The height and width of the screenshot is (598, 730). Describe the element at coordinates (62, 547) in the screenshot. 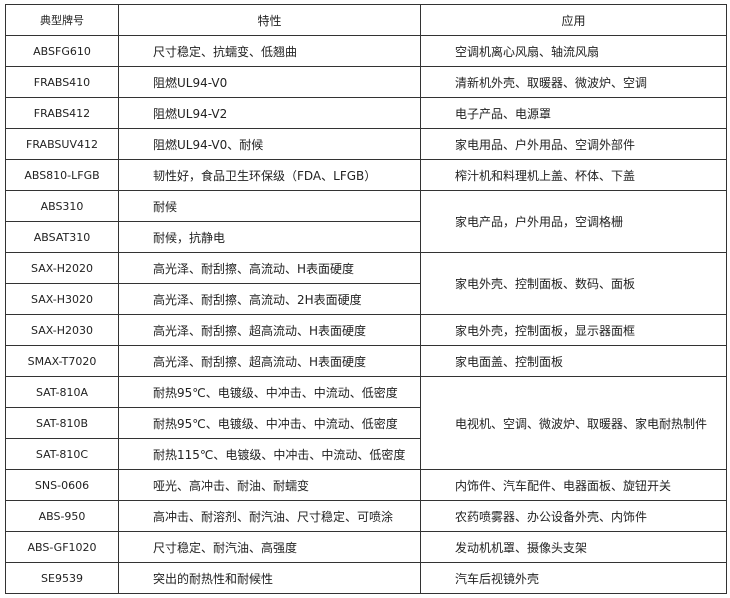

I see `model-cell: ABS-GF1020` at that location.